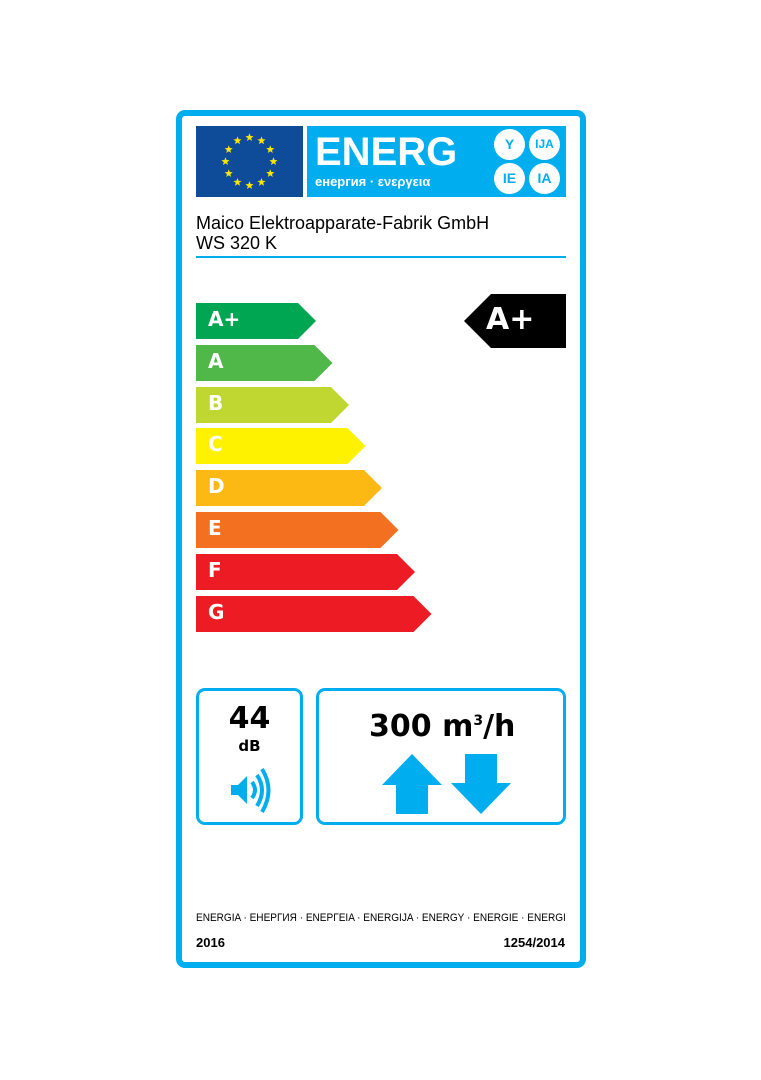 The image size is (761, 1080). I want to click on scale-bar-label: E, so click(215, 528).